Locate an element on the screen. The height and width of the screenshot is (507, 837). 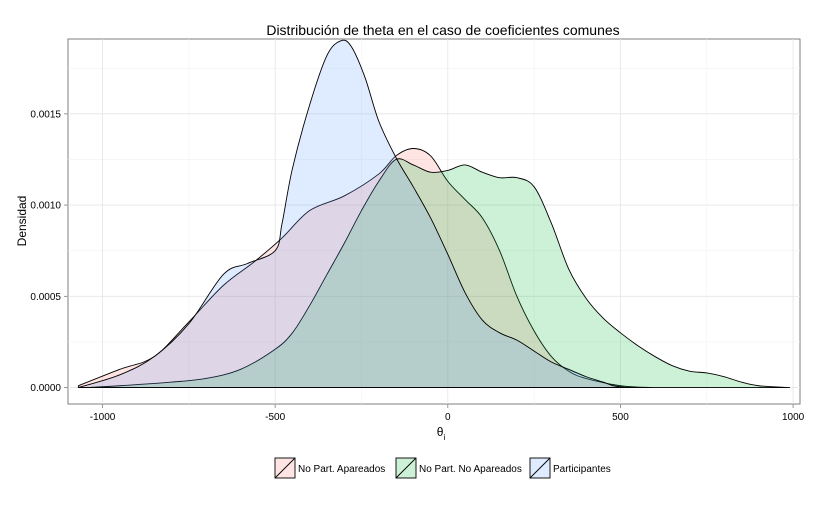
x-axis-title: θi is located at coordinates (441, 433).